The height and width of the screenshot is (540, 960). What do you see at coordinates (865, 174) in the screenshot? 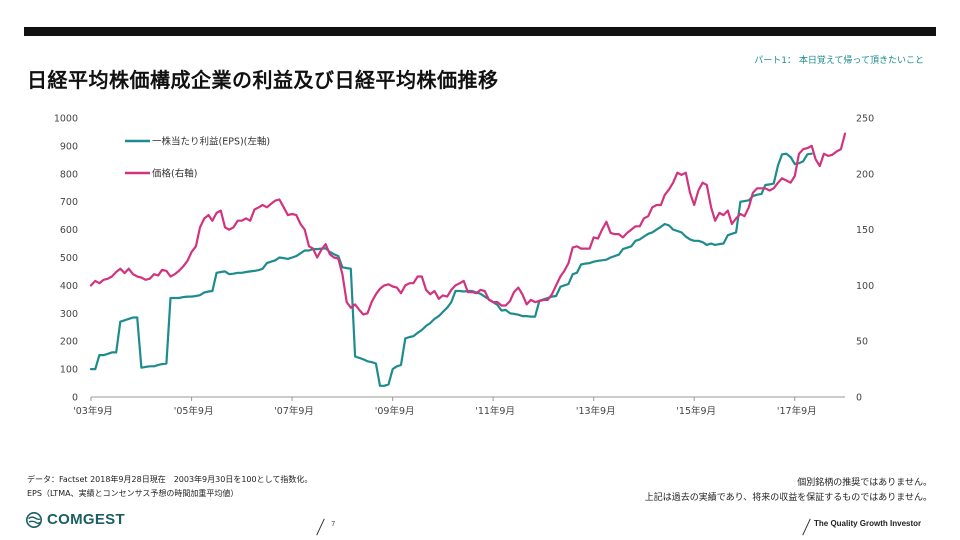
I see `y-right-tick-label: 200` at bounding box center [865, 174].